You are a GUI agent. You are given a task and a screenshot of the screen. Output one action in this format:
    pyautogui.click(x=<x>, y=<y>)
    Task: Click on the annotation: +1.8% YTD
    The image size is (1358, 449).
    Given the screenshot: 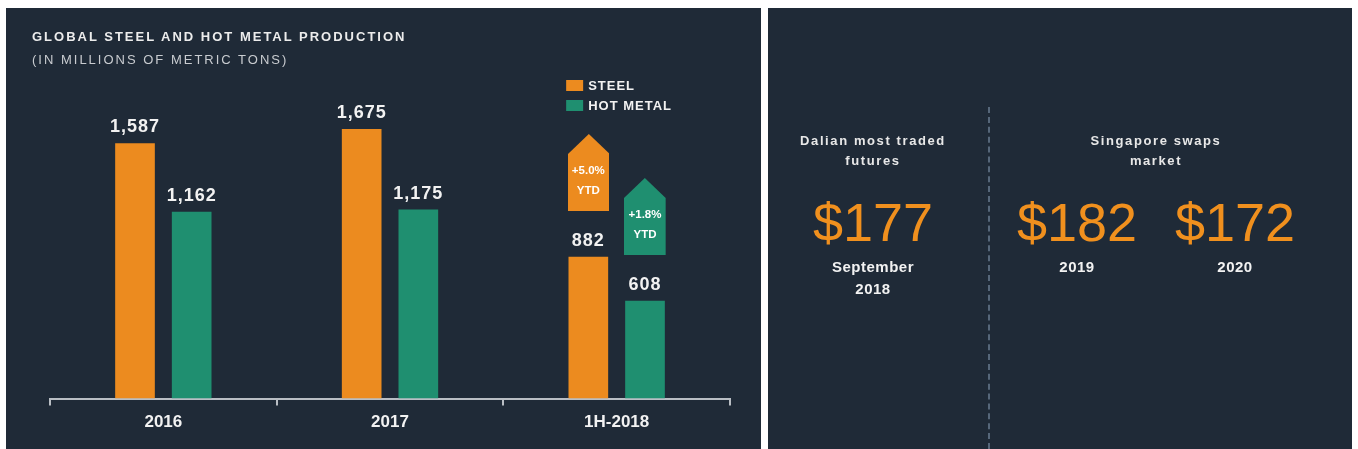 What is the action you would take?
    pyautogui.click(x=645, y=224)
    